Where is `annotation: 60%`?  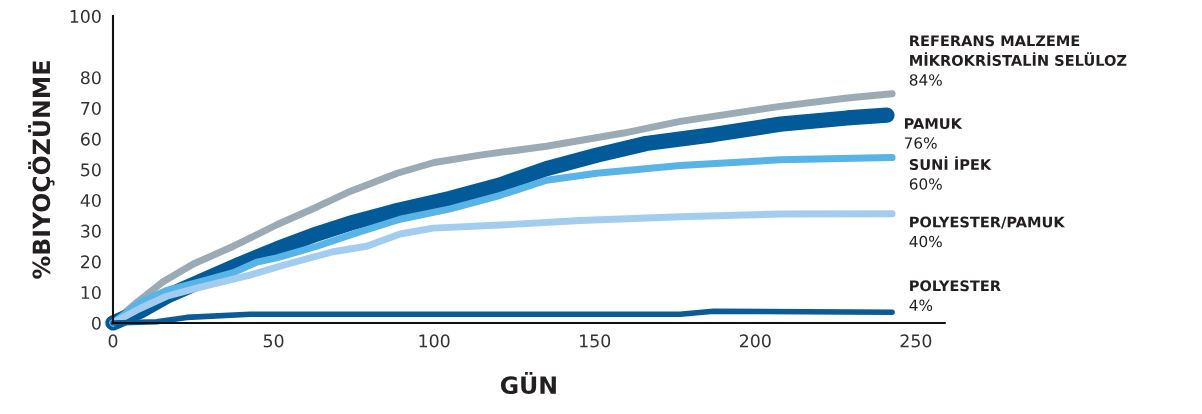
annotation: 60% is located at coordinates (925, 184).